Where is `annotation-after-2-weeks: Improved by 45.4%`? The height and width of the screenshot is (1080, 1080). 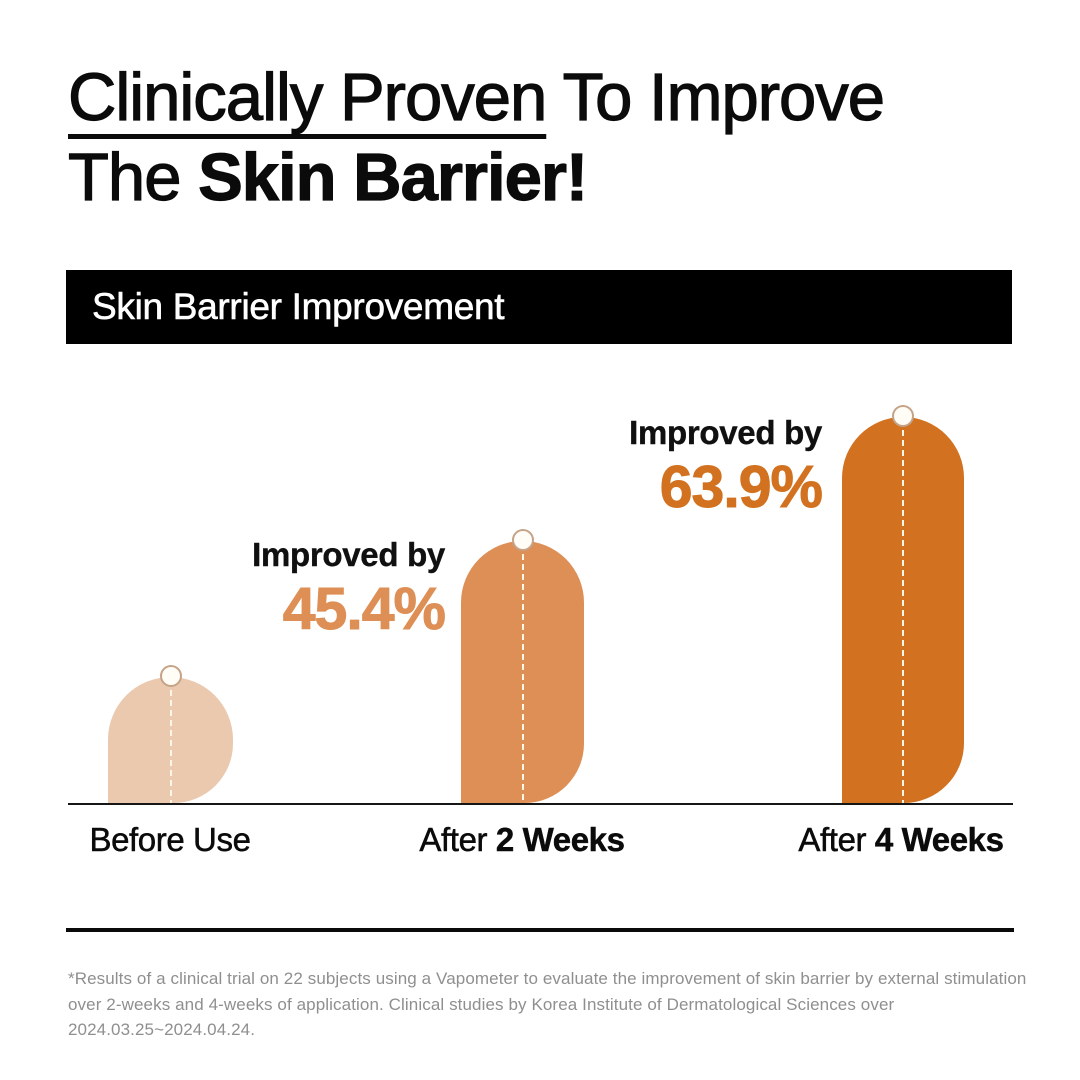 annotation-after-2-weeks: Improved by 45.4% is located at coordinates (349, 589).